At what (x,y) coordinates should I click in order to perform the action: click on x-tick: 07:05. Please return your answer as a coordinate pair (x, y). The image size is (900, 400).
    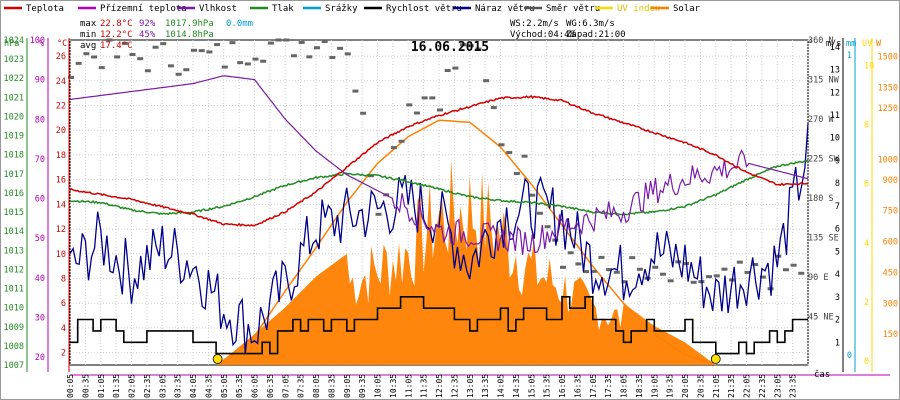
    Looking at the image, I should click on (285, 386).